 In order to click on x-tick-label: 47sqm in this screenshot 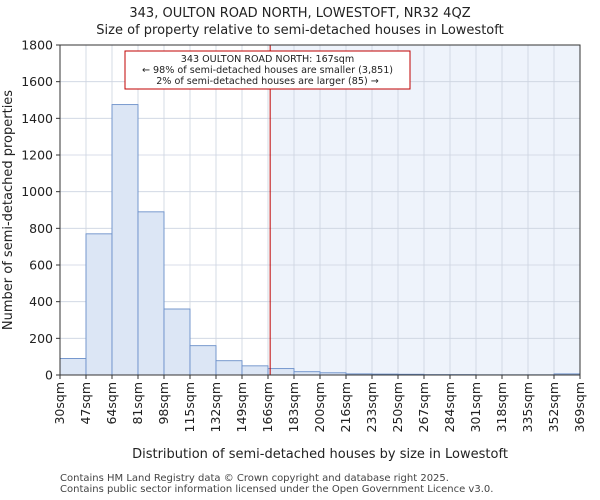, I will do `click(85, 403)`.